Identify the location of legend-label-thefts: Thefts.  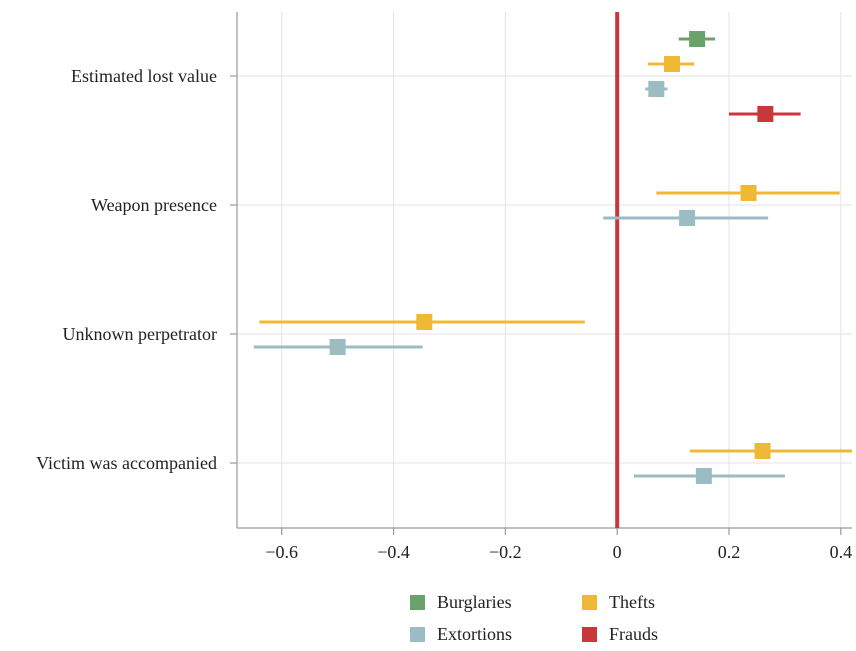
(632, 602).